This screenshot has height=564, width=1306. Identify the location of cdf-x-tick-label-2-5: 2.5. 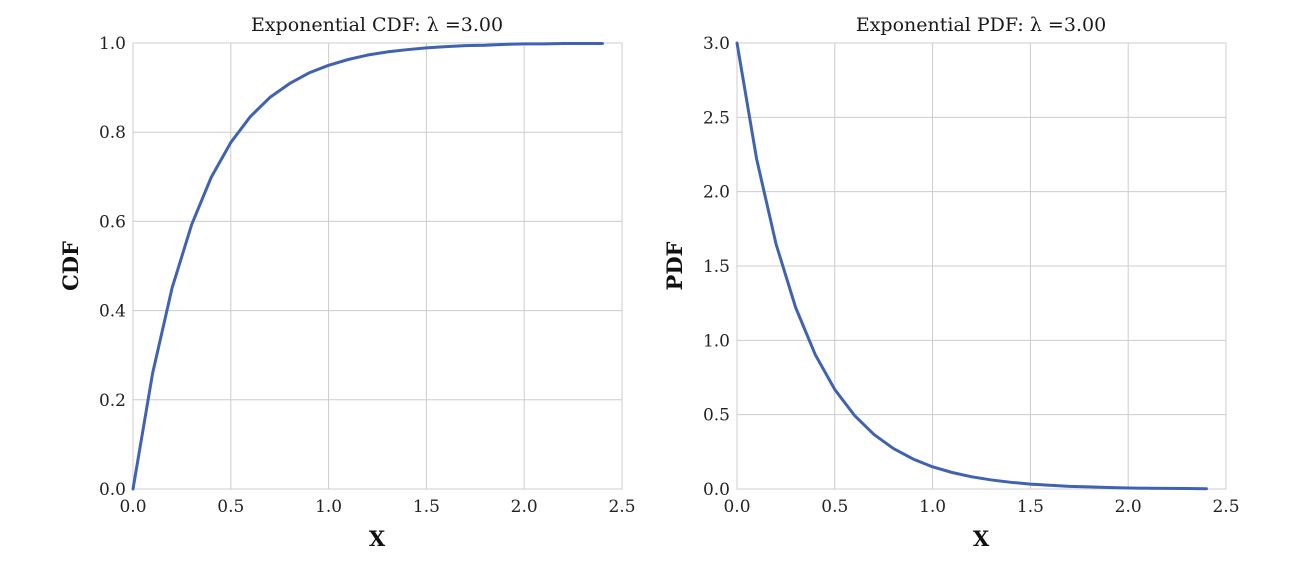
(621, 507).